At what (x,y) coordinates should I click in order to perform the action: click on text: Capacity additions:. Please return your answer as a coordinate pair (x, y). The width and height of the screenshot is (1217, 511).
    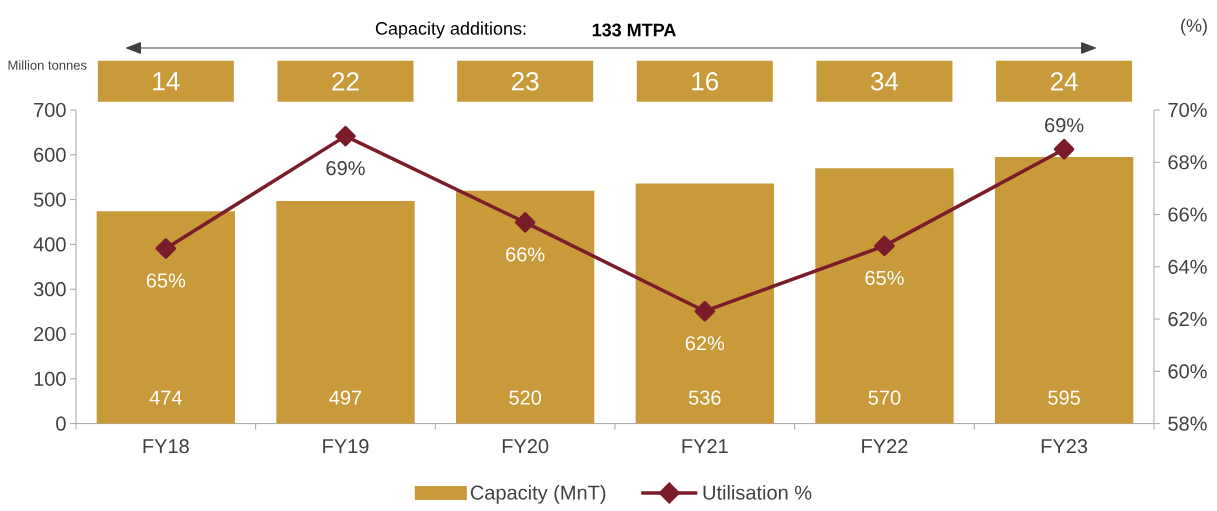
    Looking at the image, I should click on (450, 30).